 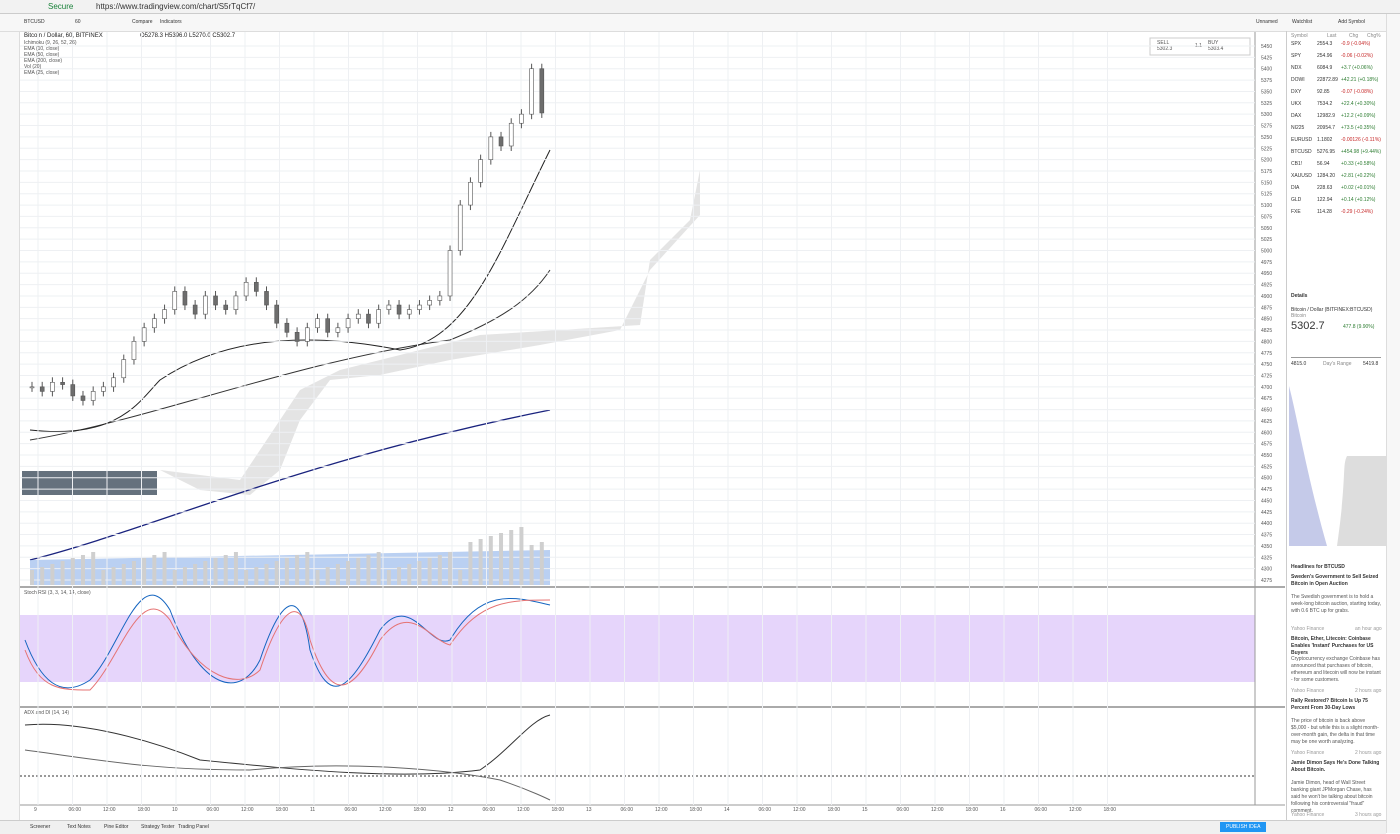 What do you see at coordinates (1296, 56) in the screenshot?
I see `watchlist-cell: SPY` at bounding box center [1296, 56].